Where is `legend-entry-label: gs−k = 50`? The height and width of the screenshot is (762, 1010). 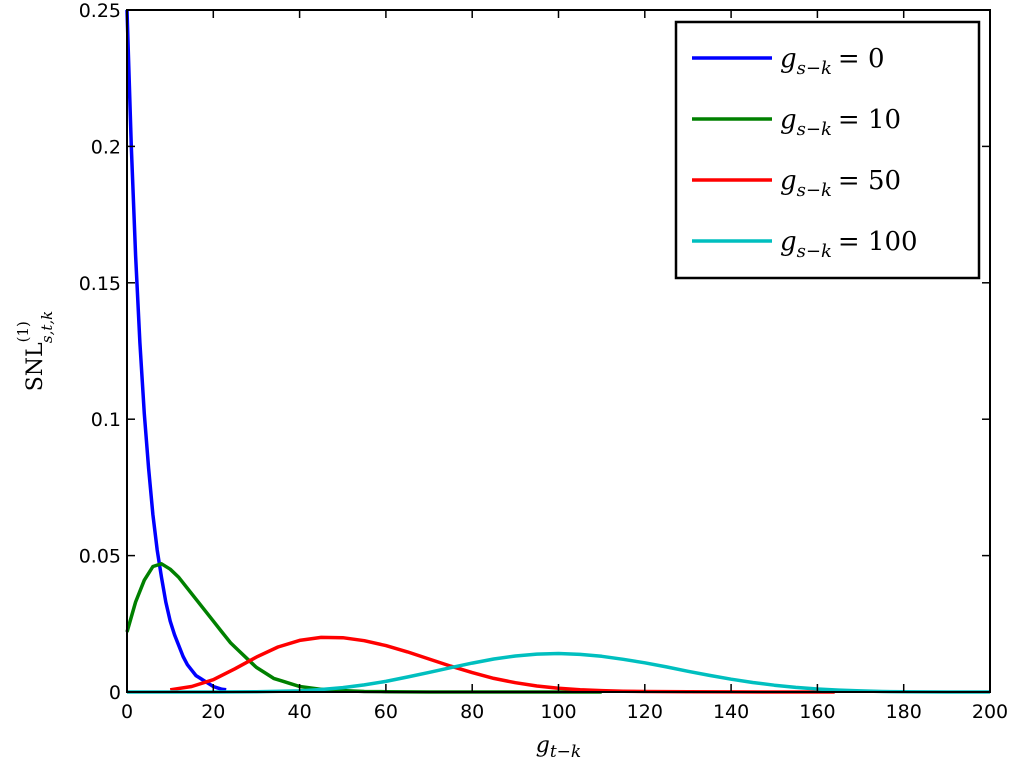 legend-entry-label: gs−k = 50 is located at coordinates (840, 183).